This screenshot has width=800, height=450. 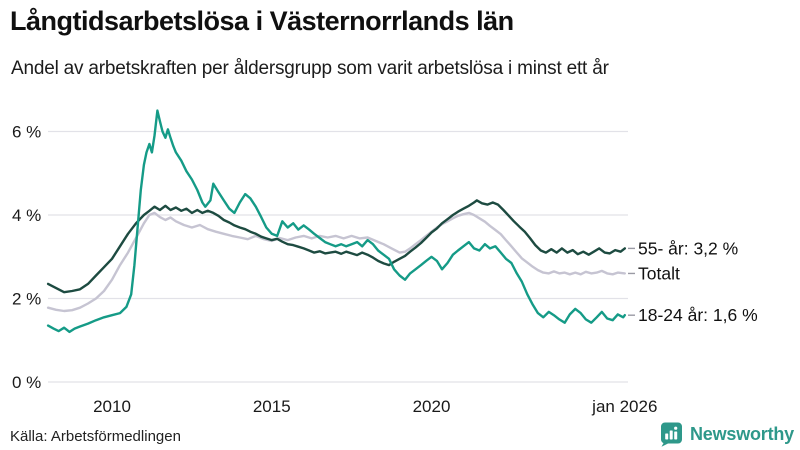 I want to click on x-axis-label-2010: 2010, so click(x=112, y=406).